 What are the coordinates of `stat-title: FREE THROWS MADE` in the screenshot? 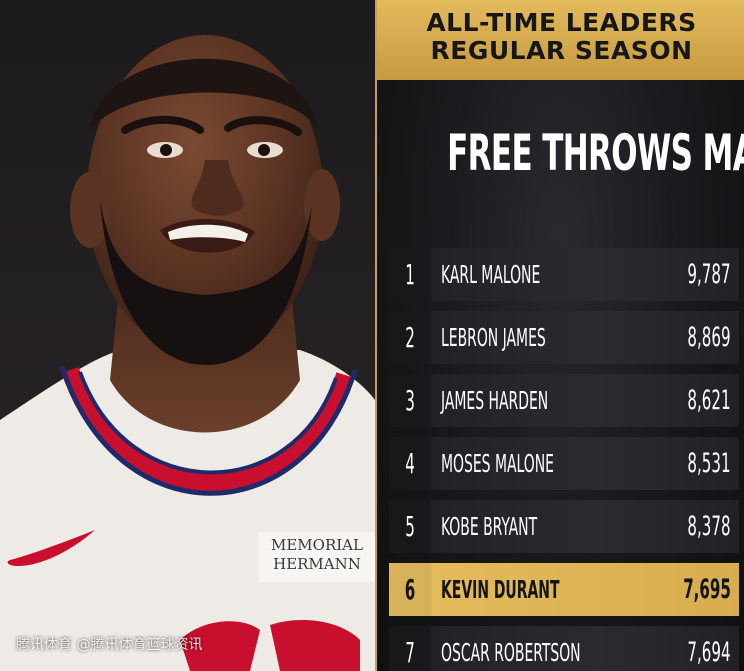 It's located at (595, 153).